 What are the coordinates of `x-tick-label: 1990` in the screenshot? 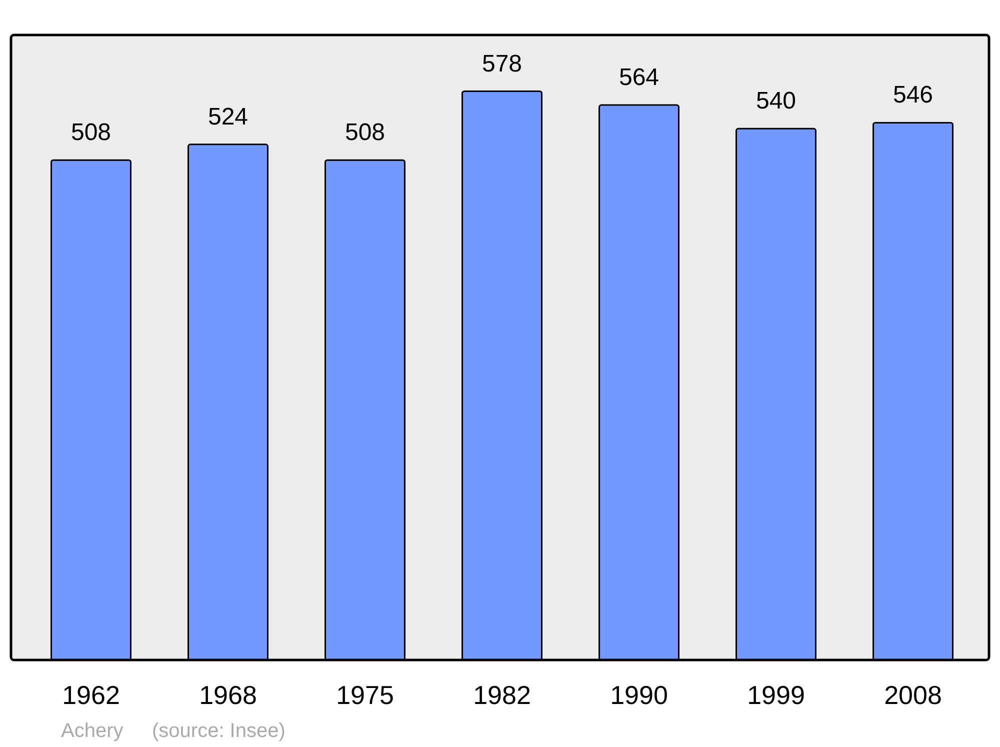 It's located at (639, 695).